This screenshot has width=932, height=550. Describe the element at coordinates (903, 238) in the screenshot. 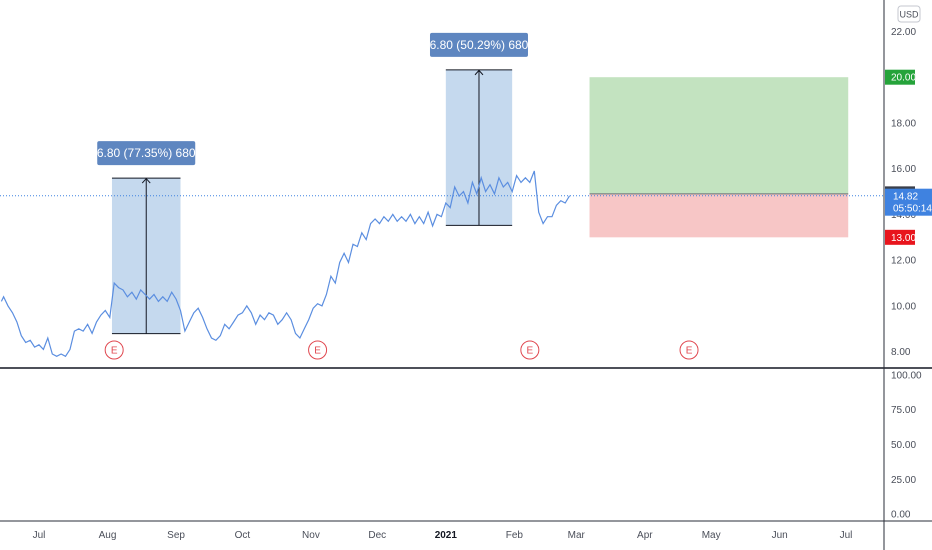

I see `stop-price-tag-label: 13.00` at that location.